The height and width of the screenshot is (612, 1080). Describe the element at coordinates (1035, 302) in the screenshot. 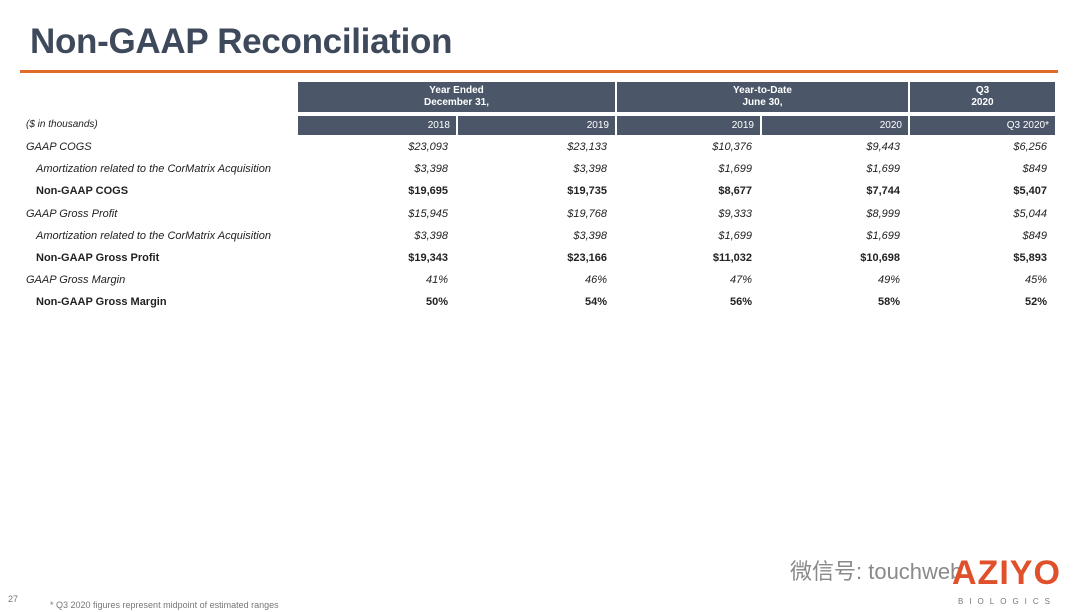

I see `table-cell: 52%` at that location.